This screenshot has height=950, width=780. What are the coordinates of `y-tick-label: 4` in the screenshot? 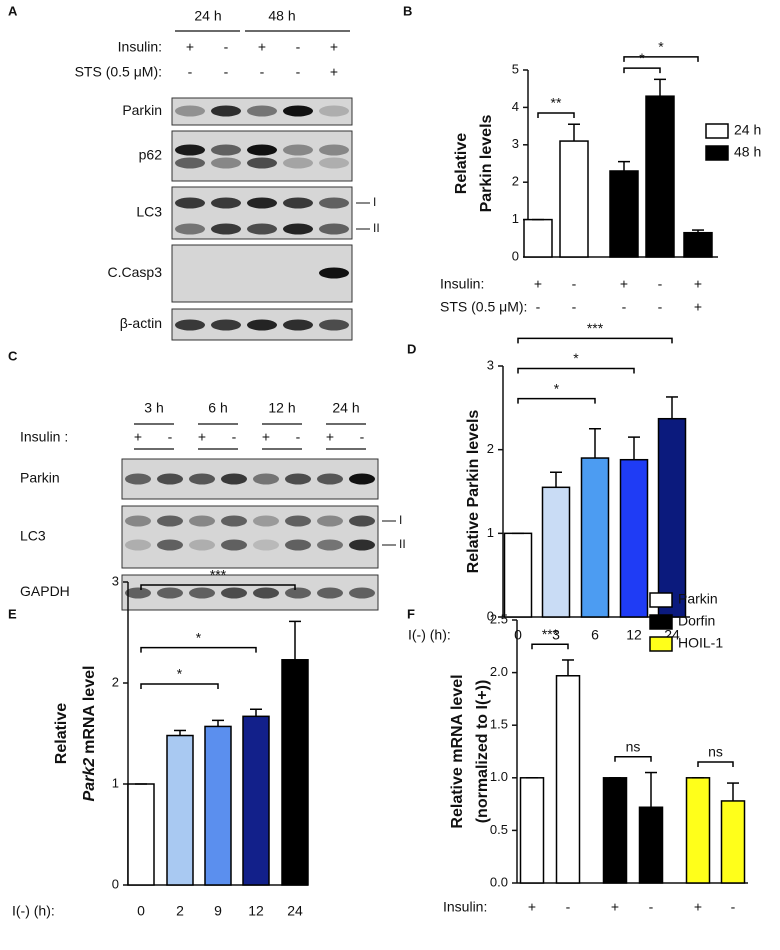 It's located at (515, 106).